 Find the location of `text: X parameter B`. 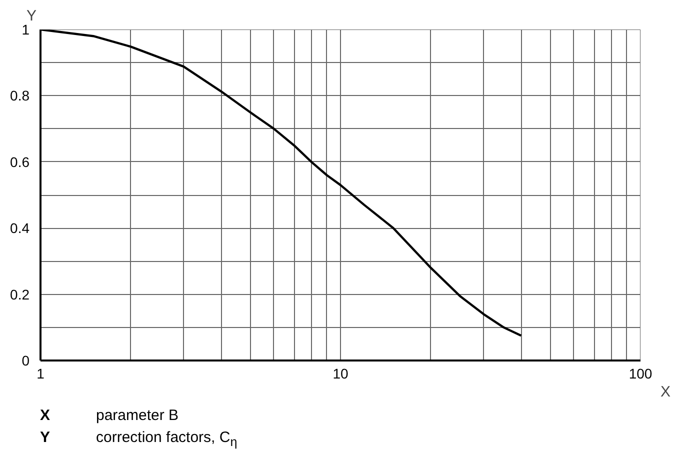

text: X parameter B is located at coordinates (109, 415).